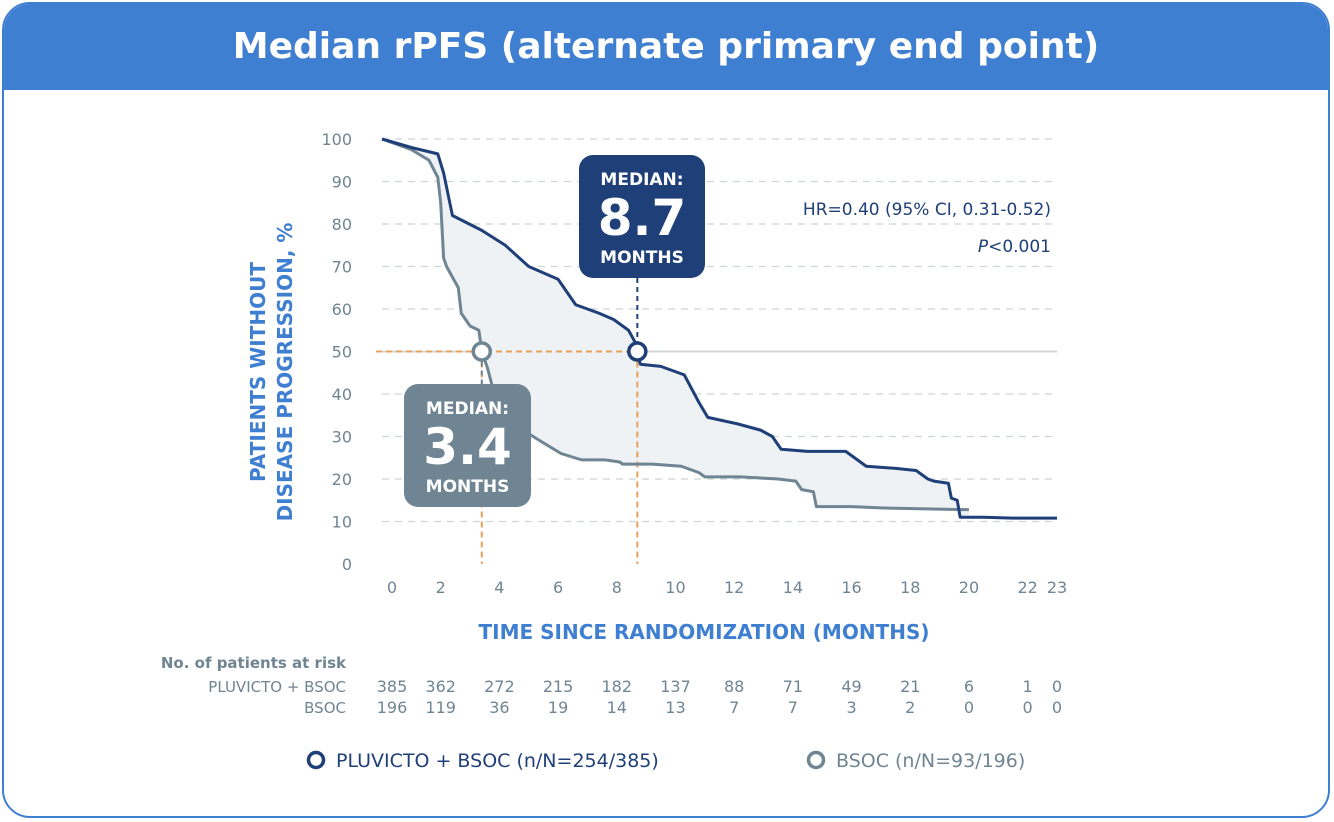 The image size is (1334, 822). What do you see at coordinates (617, 587) in the screenshot?
I see `x-tick-label-8: 8` at bounding box center [617, 587].